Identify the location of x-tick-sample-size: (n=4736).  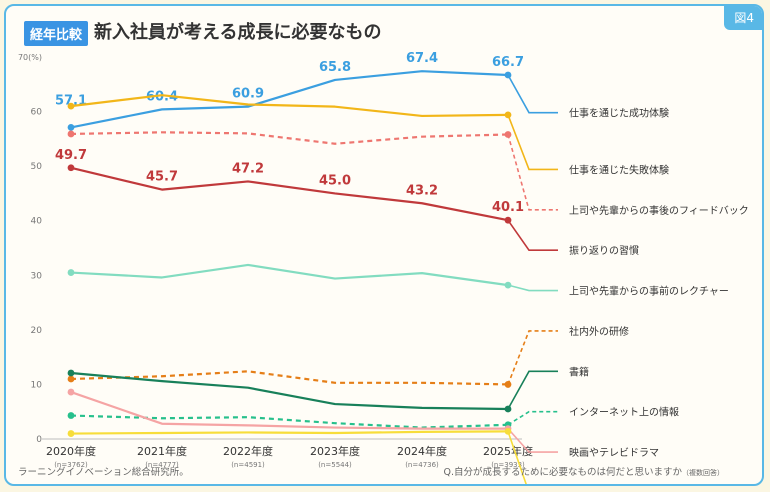
(422, 465).